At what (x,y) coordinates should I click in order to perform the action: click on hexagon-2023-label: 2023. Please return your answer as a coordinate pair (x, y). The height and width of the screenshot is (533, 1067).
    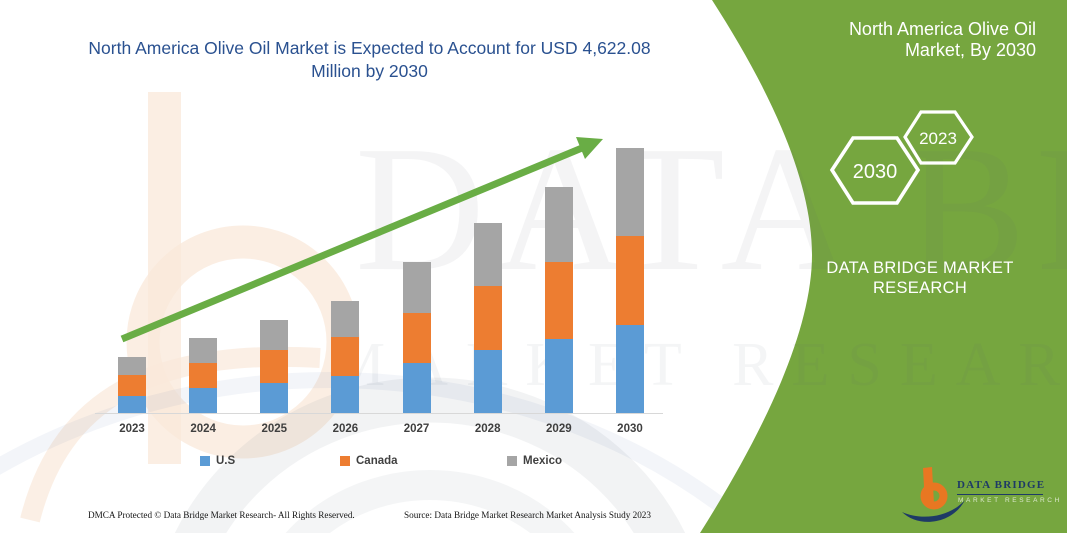
    Looking at the image, I should click on (938, 138).